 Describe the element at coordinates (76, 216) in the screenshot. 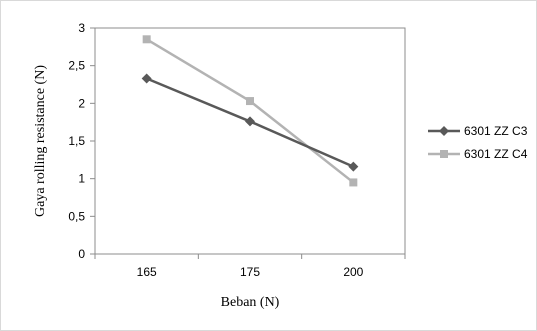

I see `y-tick-label: 0,5` at that location.